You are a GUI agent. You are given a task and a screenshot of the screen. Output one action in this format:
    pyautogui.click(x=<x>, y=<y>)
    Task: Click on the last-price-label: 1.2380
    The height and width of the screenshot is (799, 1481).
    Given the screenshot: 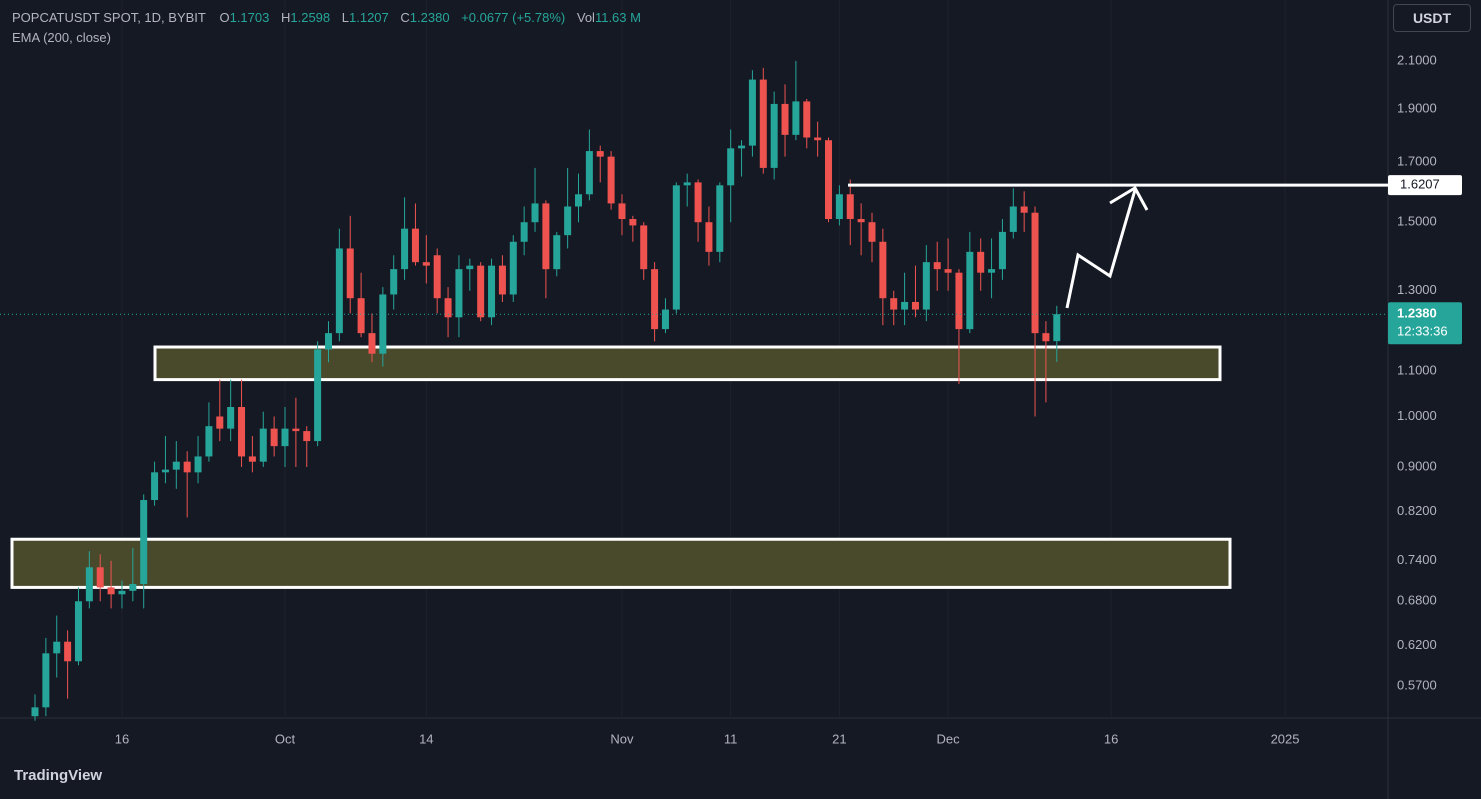 What is the action you would take?
    pyautogui.click(x=1417, y=313)
    